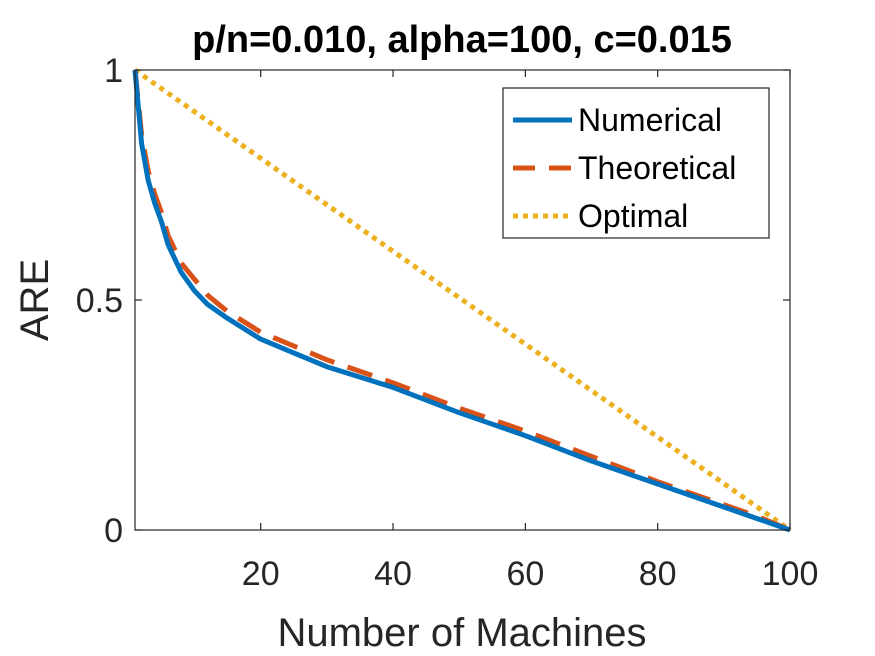 The width and height of the screenshot is (875, 656). I want to click on x-axis-label: Number of Machines, so click(461, 633).